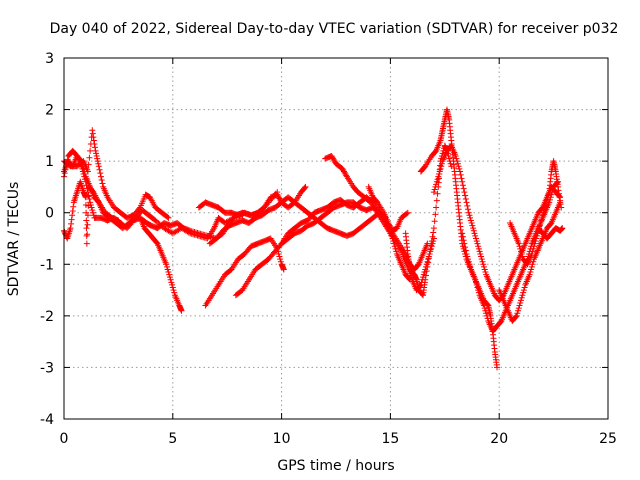 The image size is (640, 480). I want to click on x-tick-label: 20, so click(499, 439).